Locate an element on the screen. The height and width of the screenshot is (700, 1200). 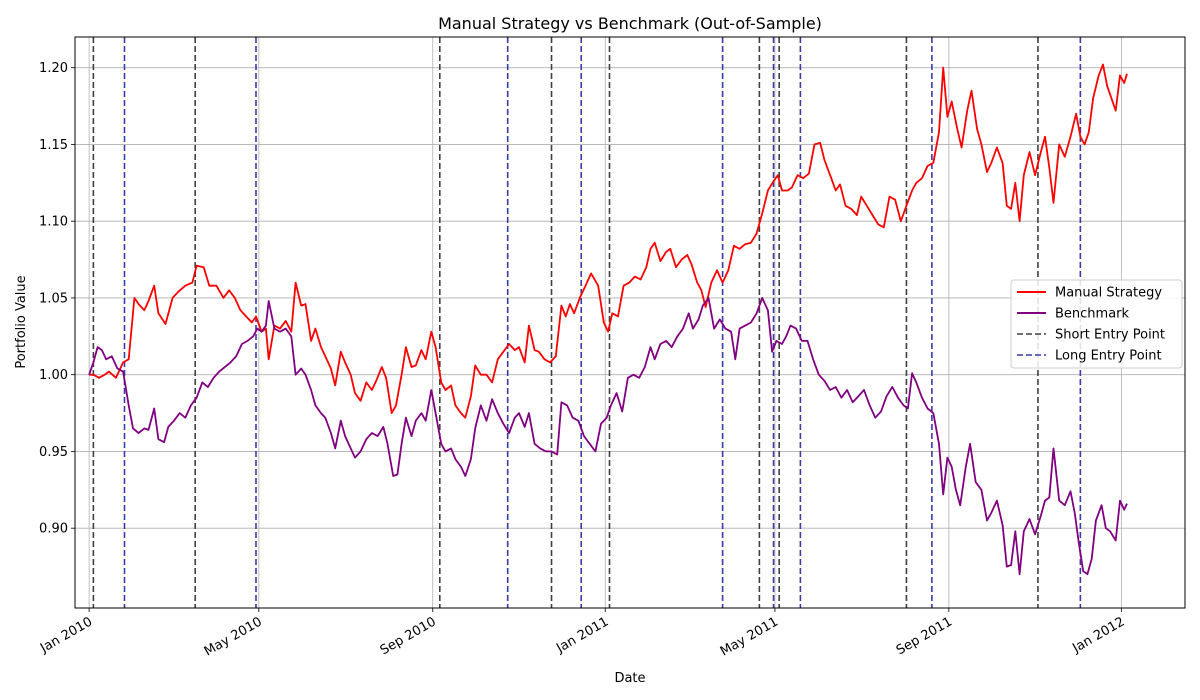
y-tick-label: 1.05 is located at coordinates (53, 298).